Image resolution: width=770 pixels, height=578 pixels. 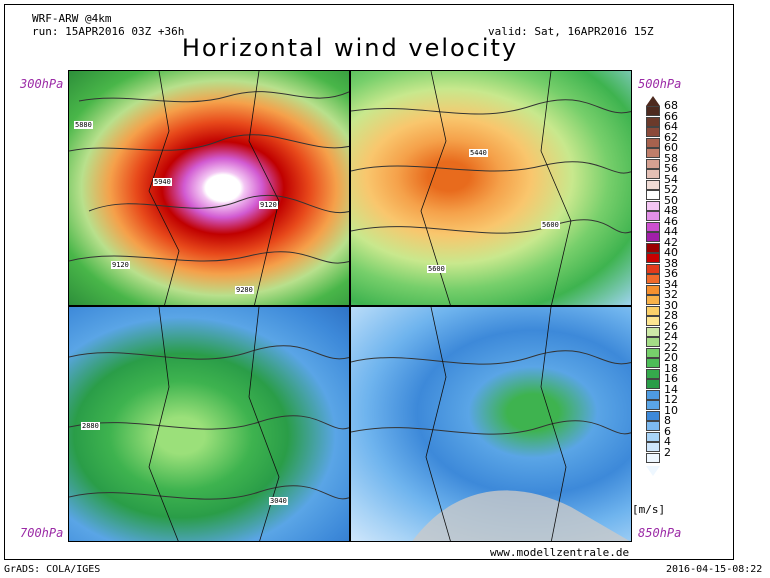 What do you see at coordinates (671, 221) in the screenshot?
I see `legend-value: 46` at bounding box center [671, 221].